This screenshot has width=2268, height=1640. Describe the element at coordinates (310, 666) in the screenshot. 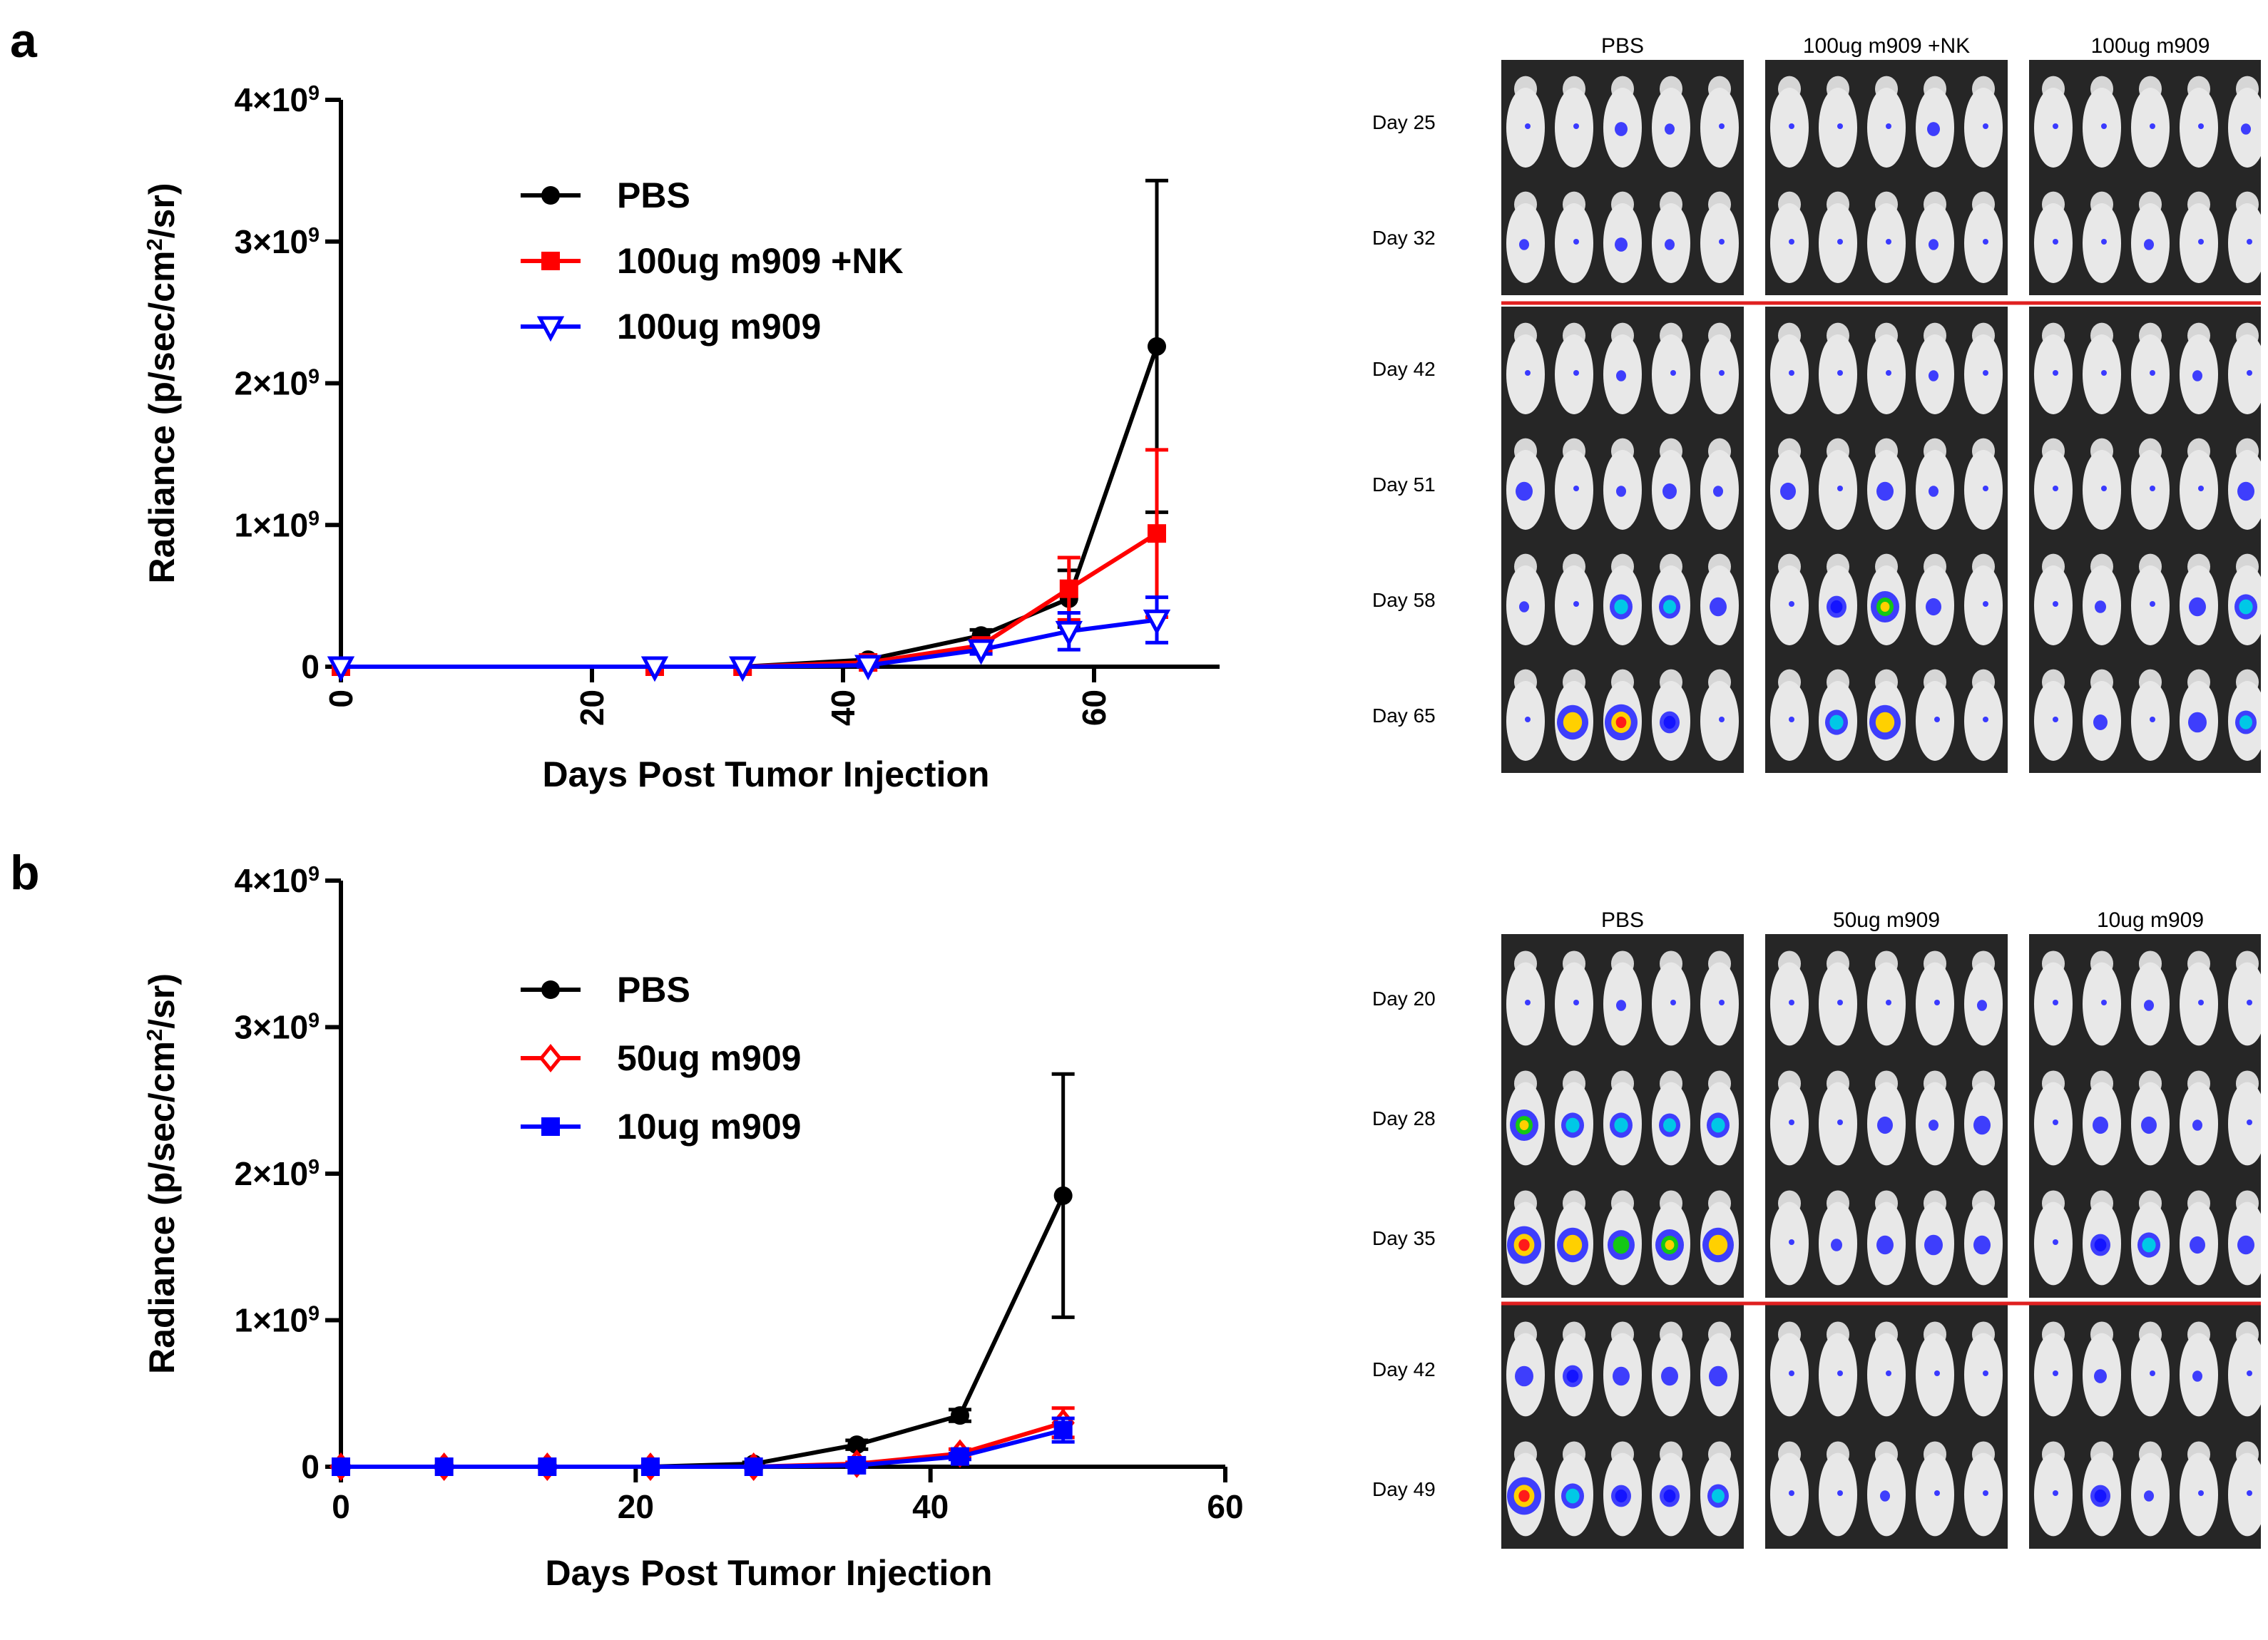

I see `y-tick-label: 0` at that location.